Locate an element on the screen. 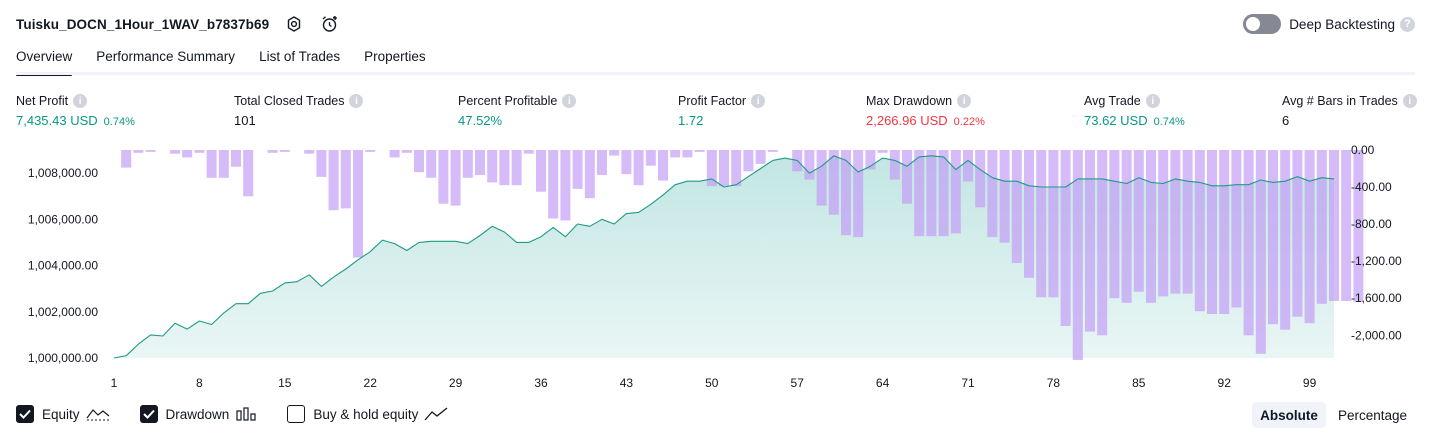  equity-checkbox is located at coordinates (25, 414).